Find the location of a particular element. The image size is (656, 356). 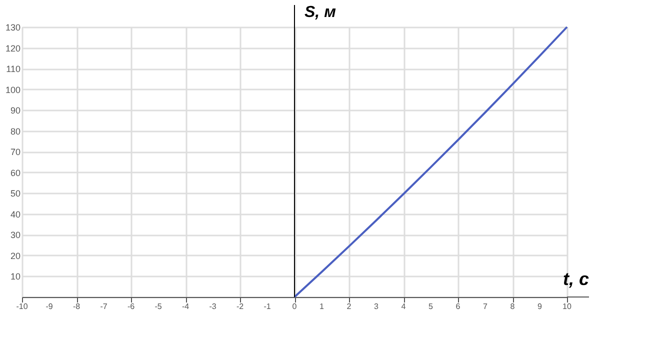

x-tick-label: -9 is located at coordinates (50, 306).